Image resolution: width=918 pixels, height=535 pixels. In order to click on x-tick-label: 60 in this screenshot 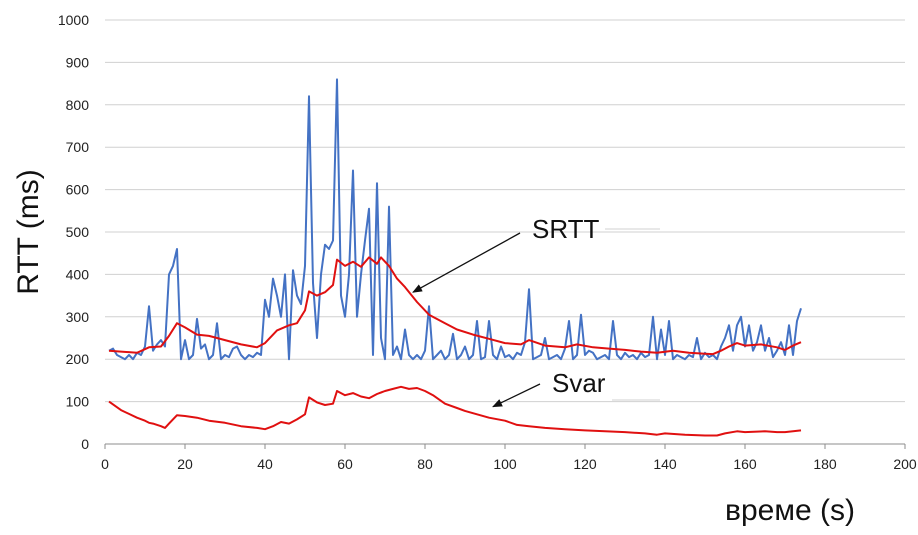, I will do `click(345, 464)`.